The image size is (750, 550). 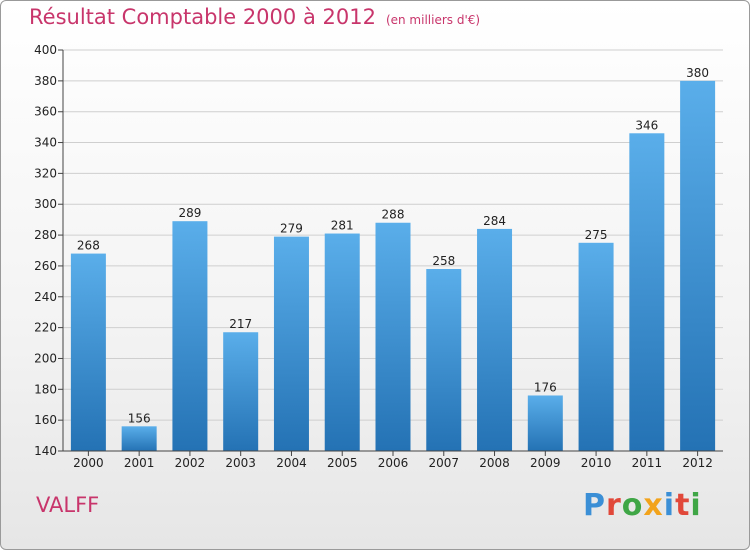 What do you see at coordinates (647, 463) in the screenshot?
I see `x-tick-label: 2011` at bounding box center [647, 463].